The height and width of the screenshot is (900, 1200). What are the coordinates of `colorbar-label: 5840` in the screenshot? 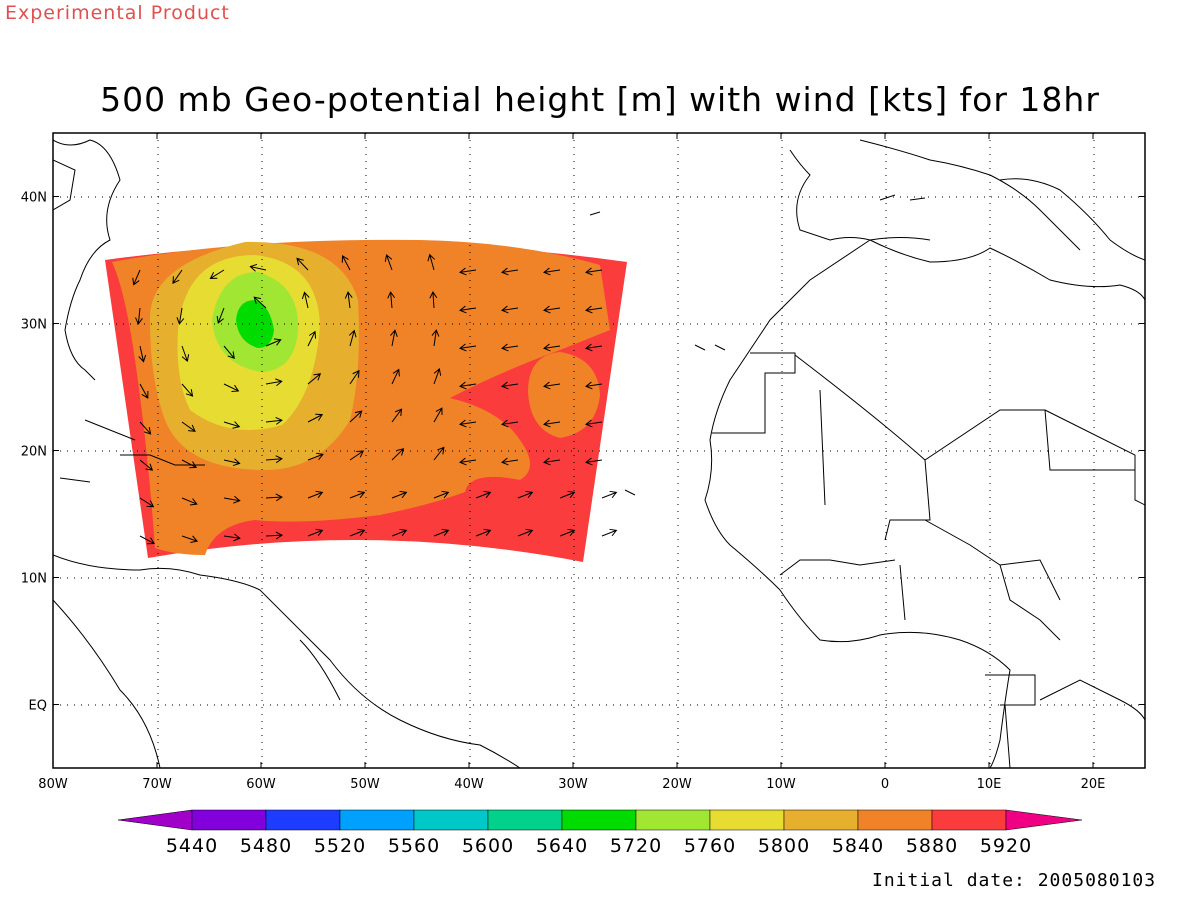 It's located at (858, 846).